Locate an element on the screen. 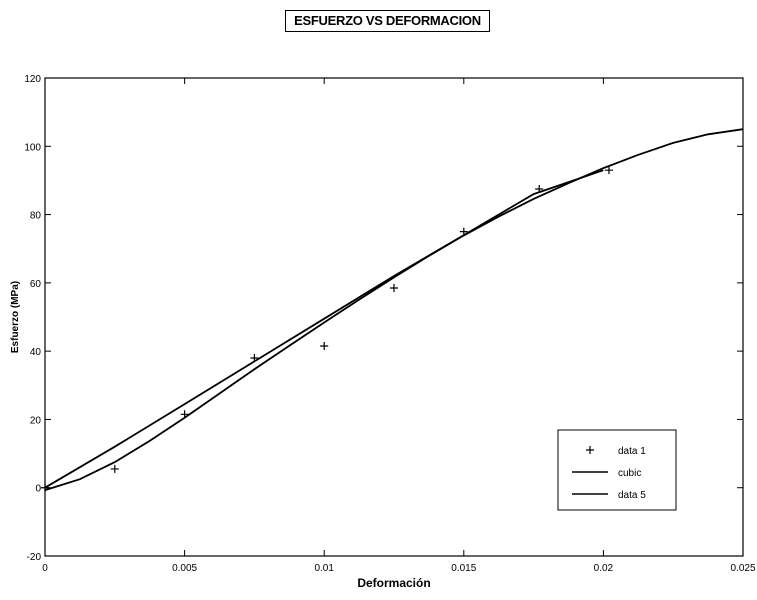  legend-box is located at coordinates (617, 470).